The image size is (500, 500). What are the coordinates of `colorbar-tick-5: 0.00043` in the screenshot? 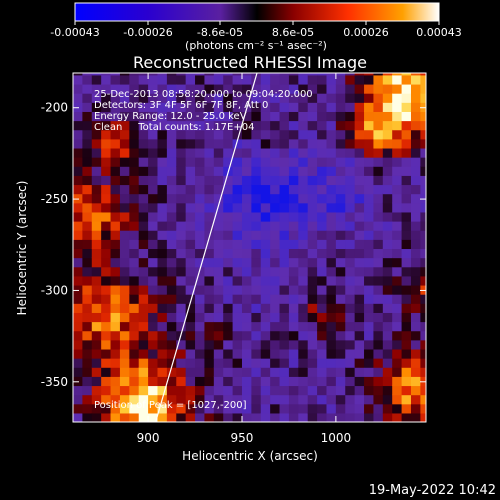 It's located at (439, 32).